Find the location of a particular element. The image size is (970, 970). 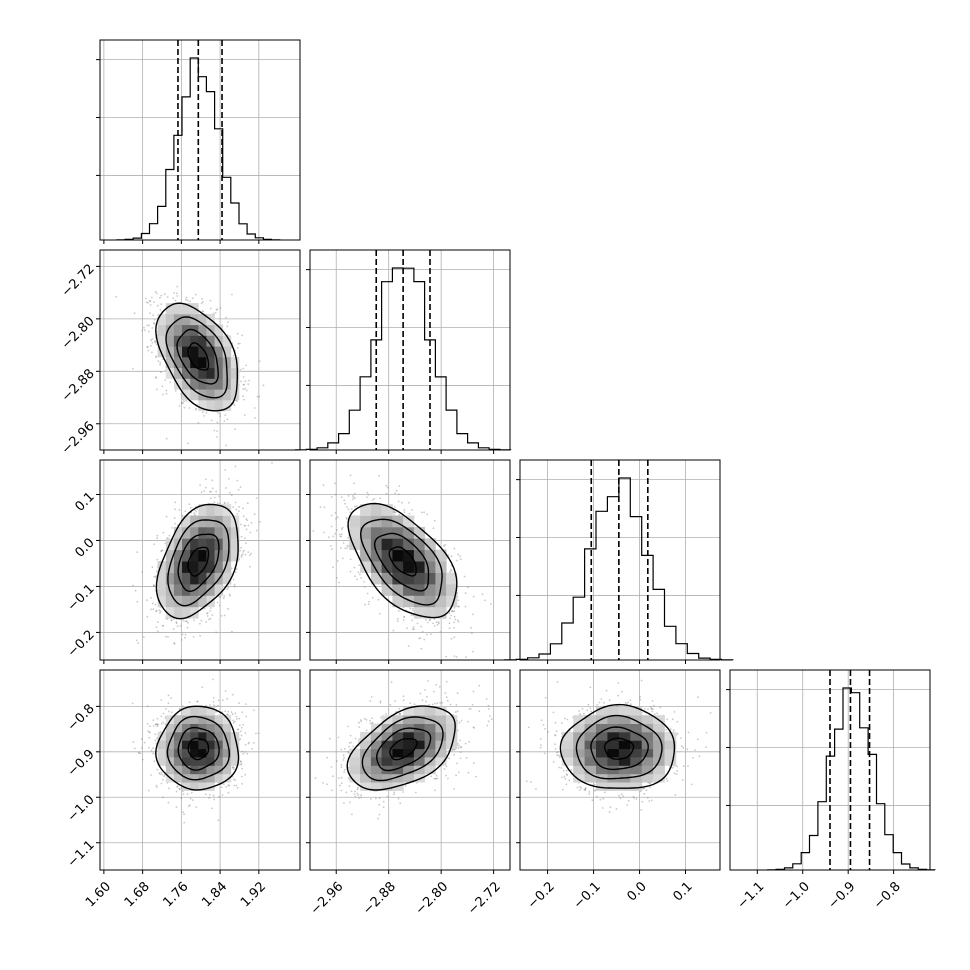

x-tick-label-2: −2.72 is located at coordinates (484, 898).